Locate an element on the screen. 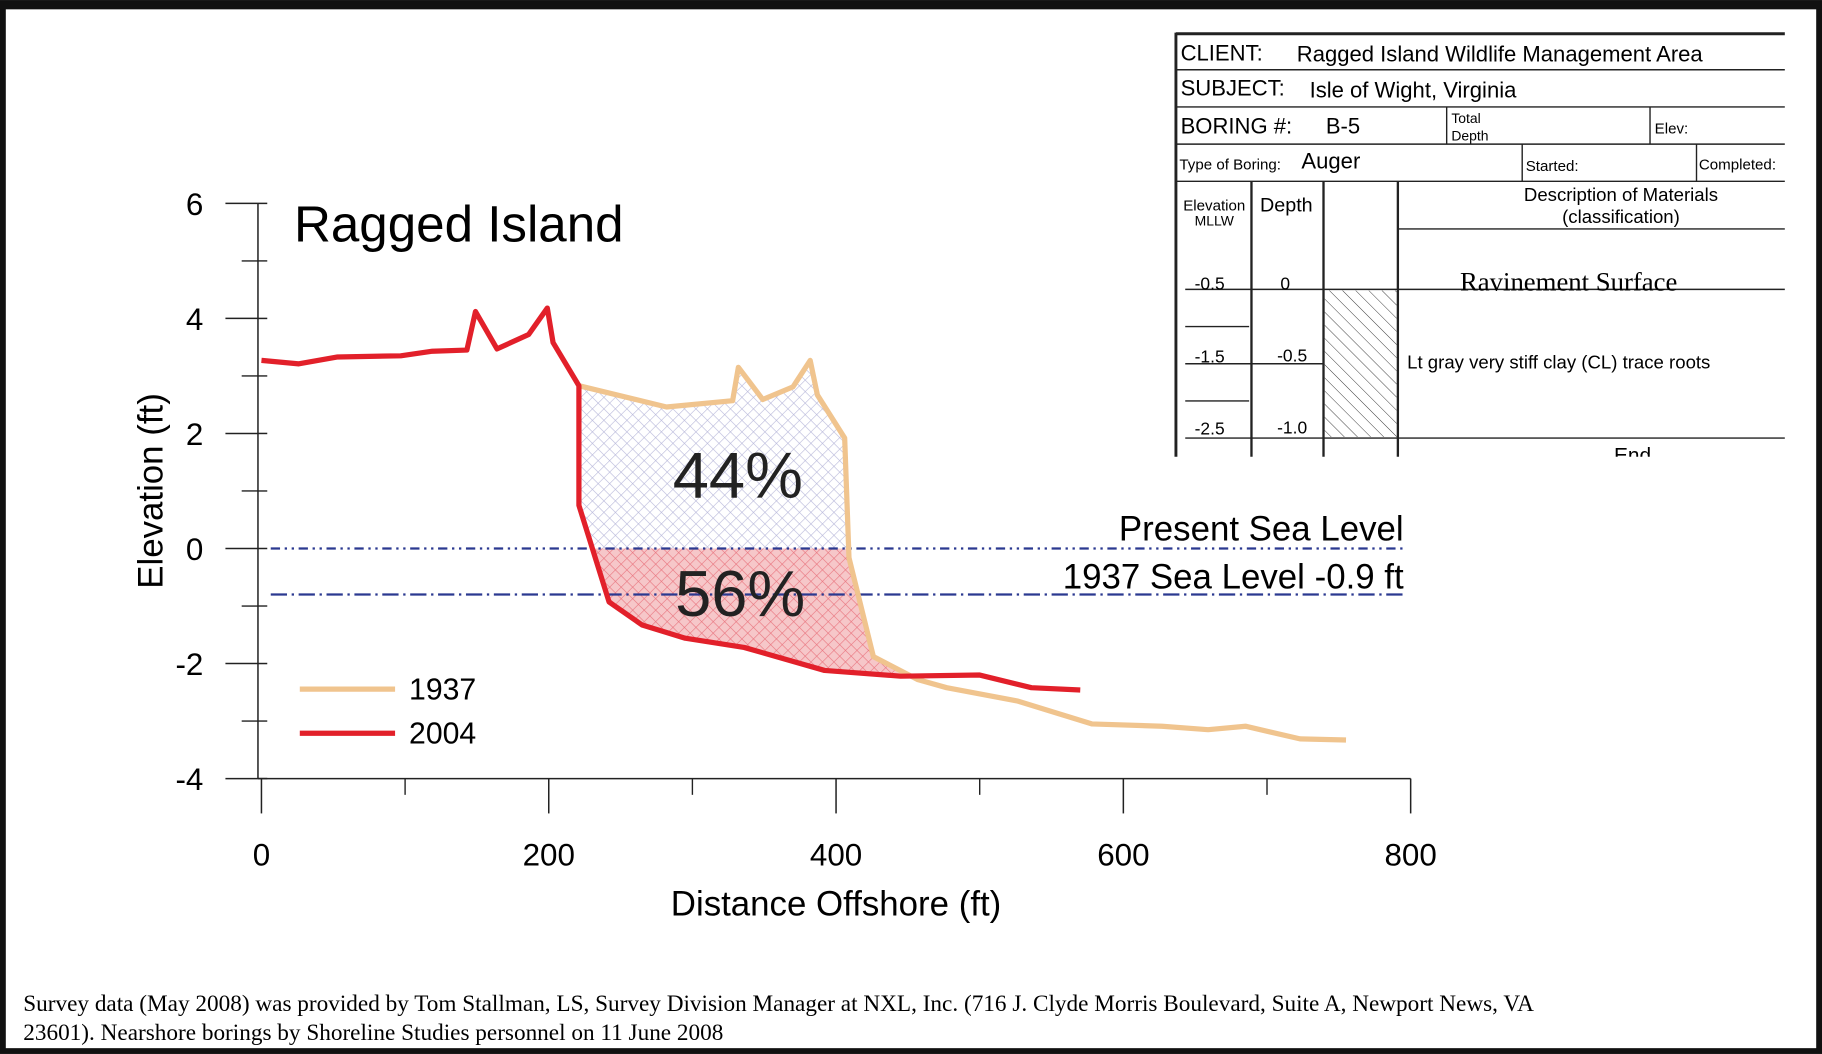 The height and width of the screenshot is (1054, 1822). y-tick-label: 4 is located at coordinates (194, 319).